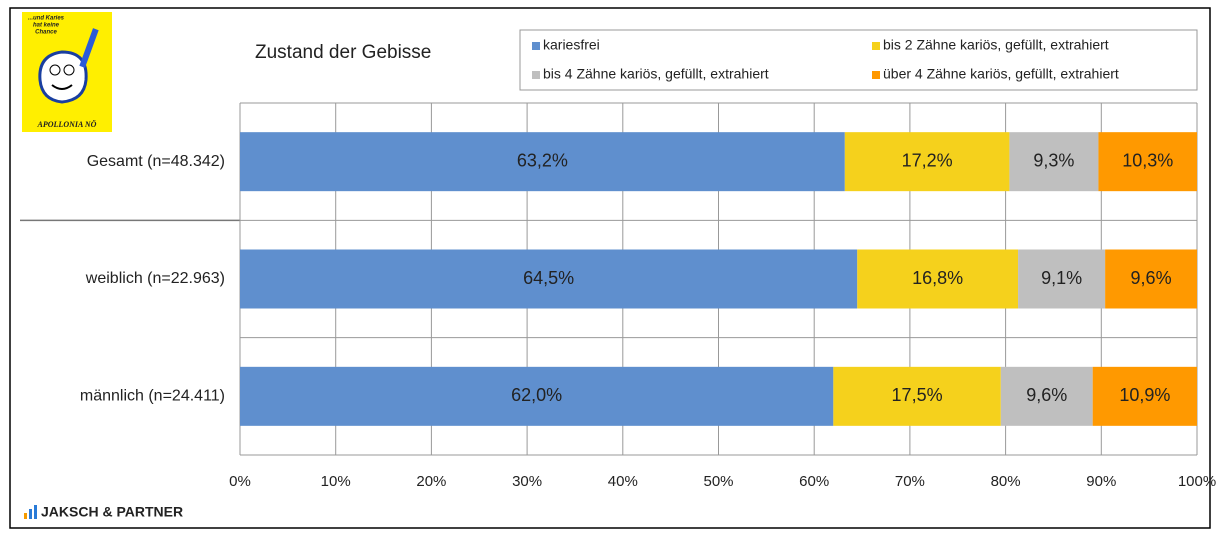 The width and height of the screenshot is (1220, 533). I want to click on legend-box, so click(858, 60).